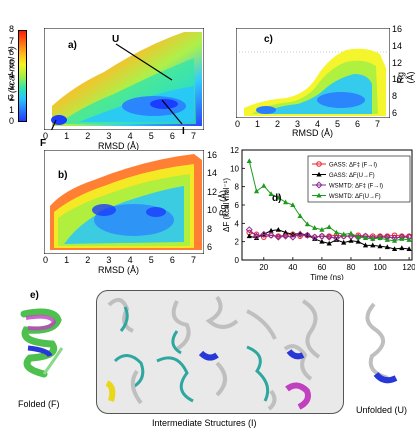 This screenshot has height=433, width=415. Describe the element at coordinates (263, 267) in the screenshot. I see `x-tick-label: 20` at that location.